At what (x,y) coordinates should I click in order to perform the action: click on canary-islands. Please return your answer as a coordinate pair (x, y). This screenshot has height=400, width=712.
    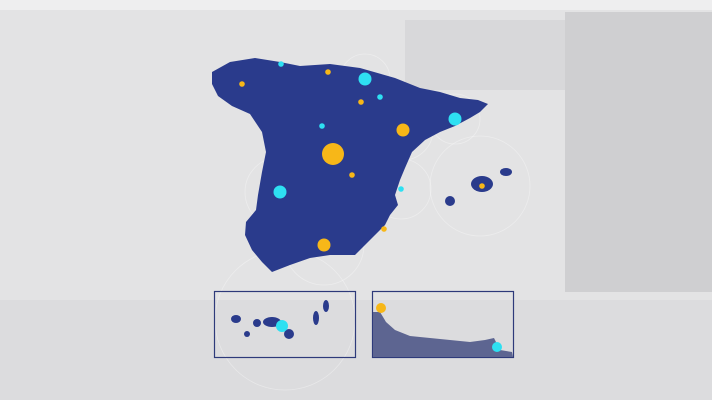
    Looking at the image, I should click on (280, 319).